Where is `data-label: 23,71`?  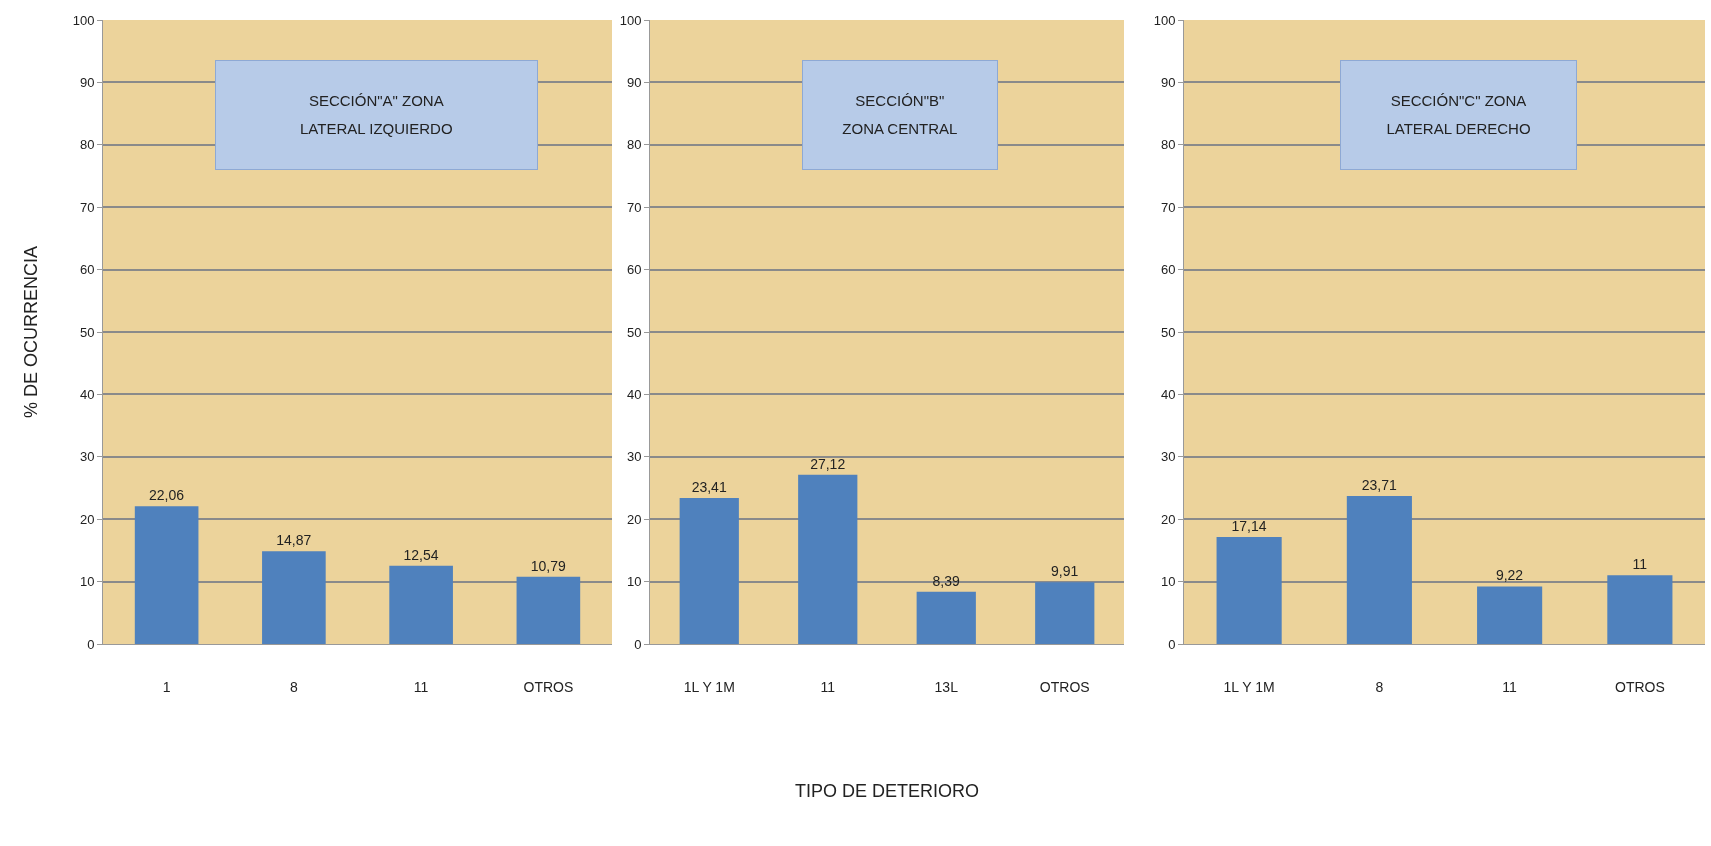 data-label: 23,71 is located at coordinates (1379, 485).